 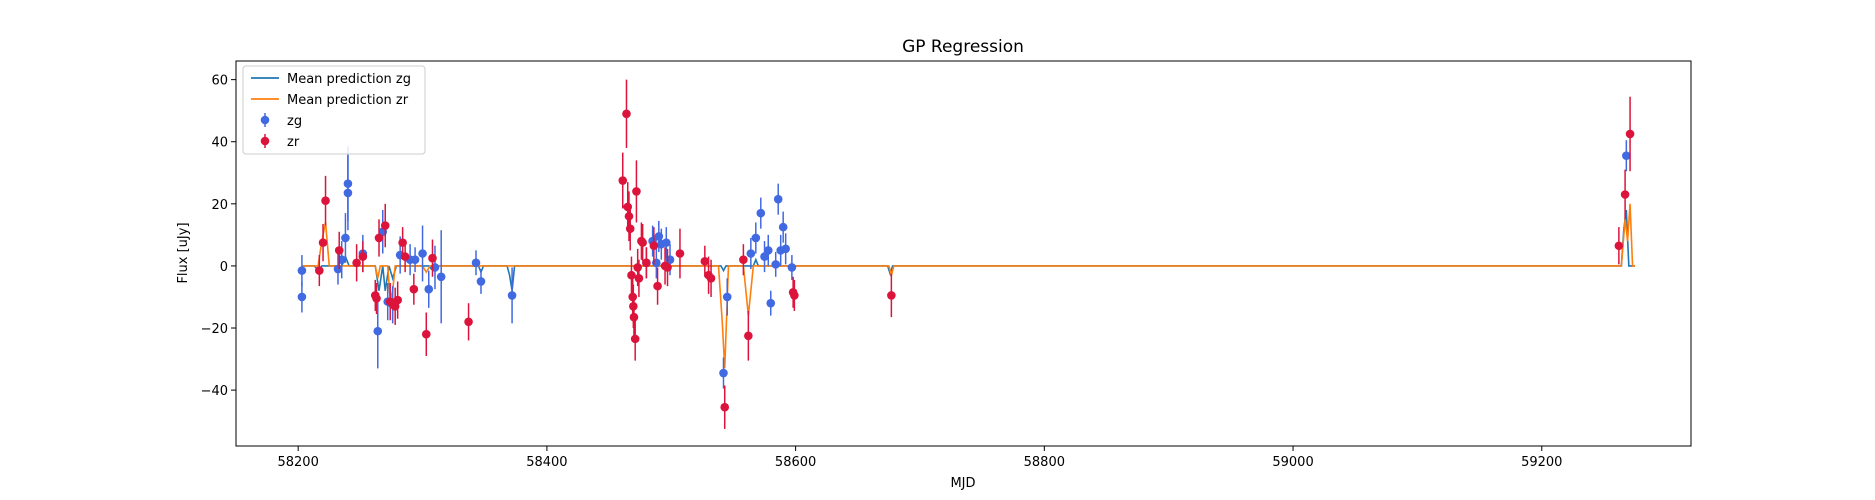 What do you see at coordinates (224, 267) in the screenshot?
I see `y-tick-label: 0` at bounding box center [224, 267].